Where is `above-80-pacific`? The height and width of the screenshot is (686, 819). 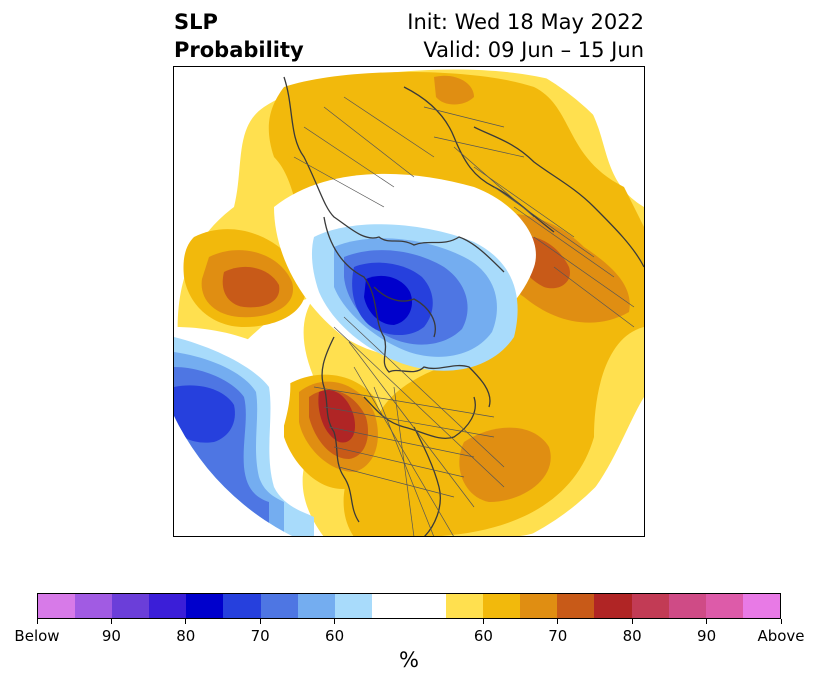
above-80-pacific is located at coordinates (251, 287).